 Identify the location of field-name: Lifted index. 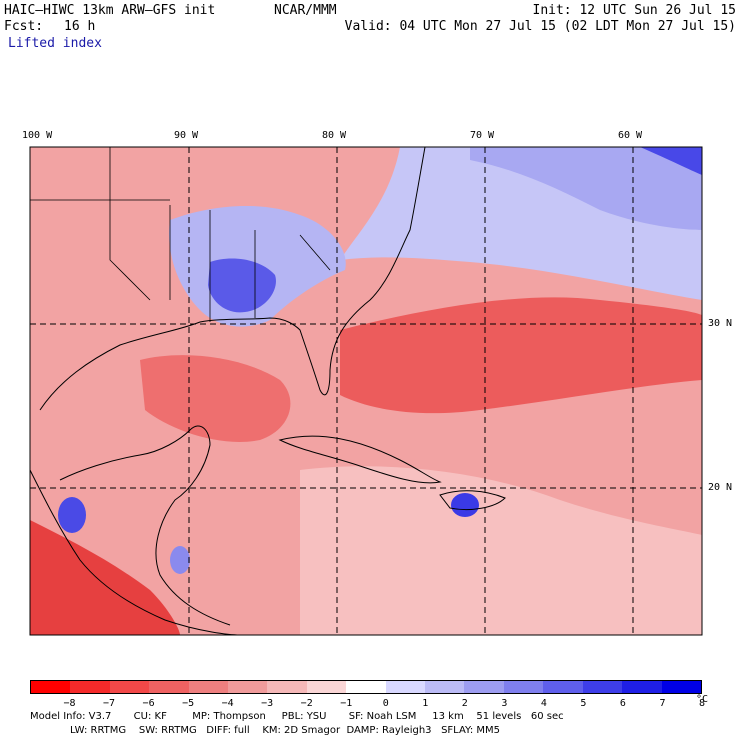
(55, 43).